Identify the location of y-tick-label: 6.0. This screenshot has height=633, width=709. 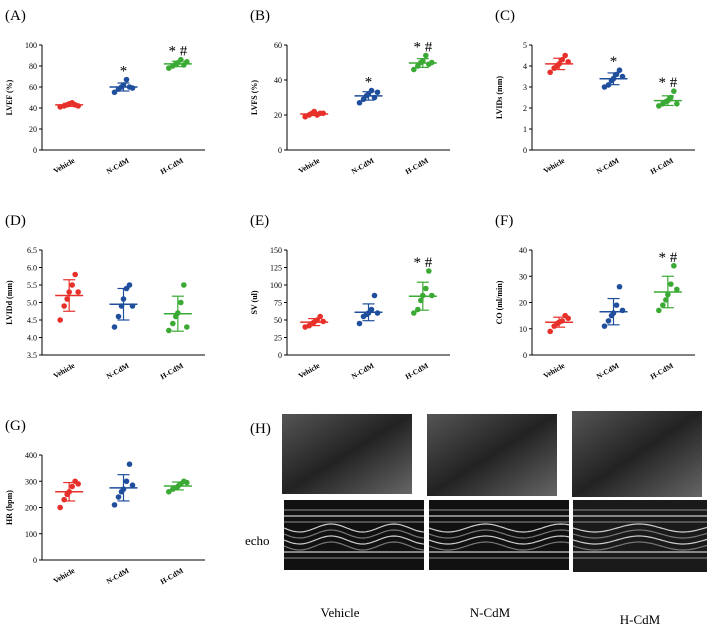
(32, 268).